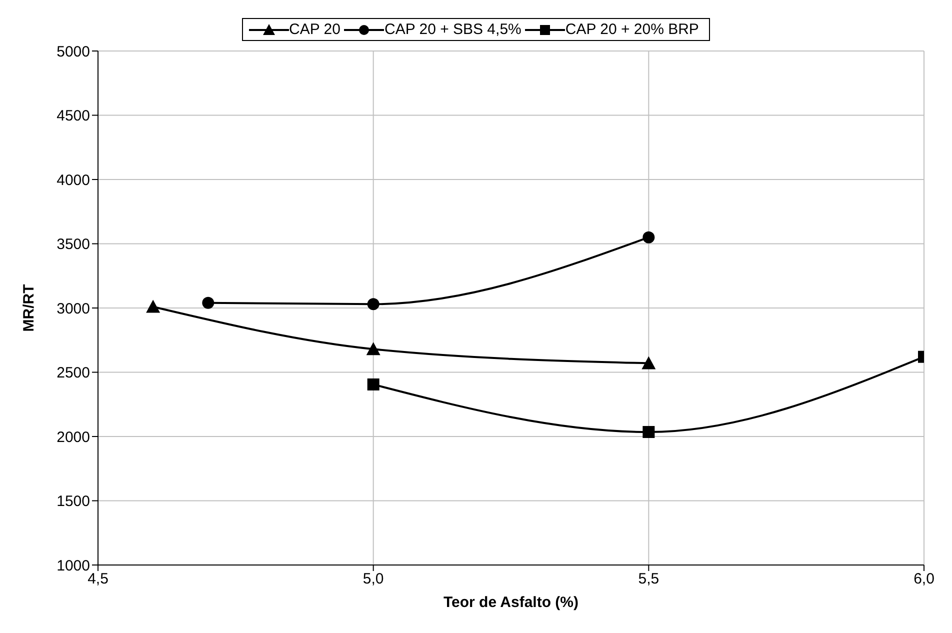  I want to click on y-tick-label: 4000, so click(73, 180).